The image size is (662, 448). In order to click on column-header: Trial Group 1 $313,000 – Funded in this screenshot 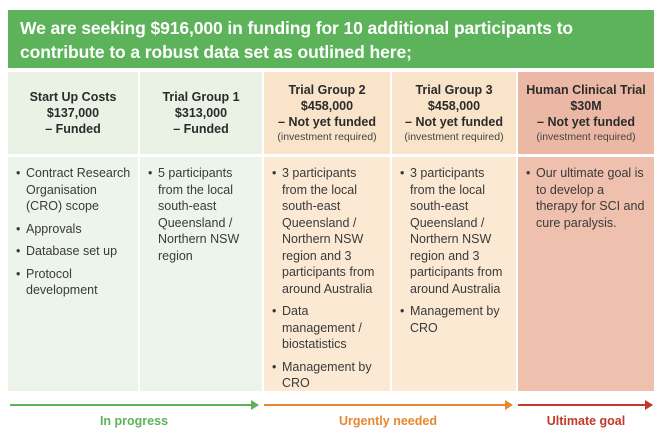, I will do `click(201, 113)`.